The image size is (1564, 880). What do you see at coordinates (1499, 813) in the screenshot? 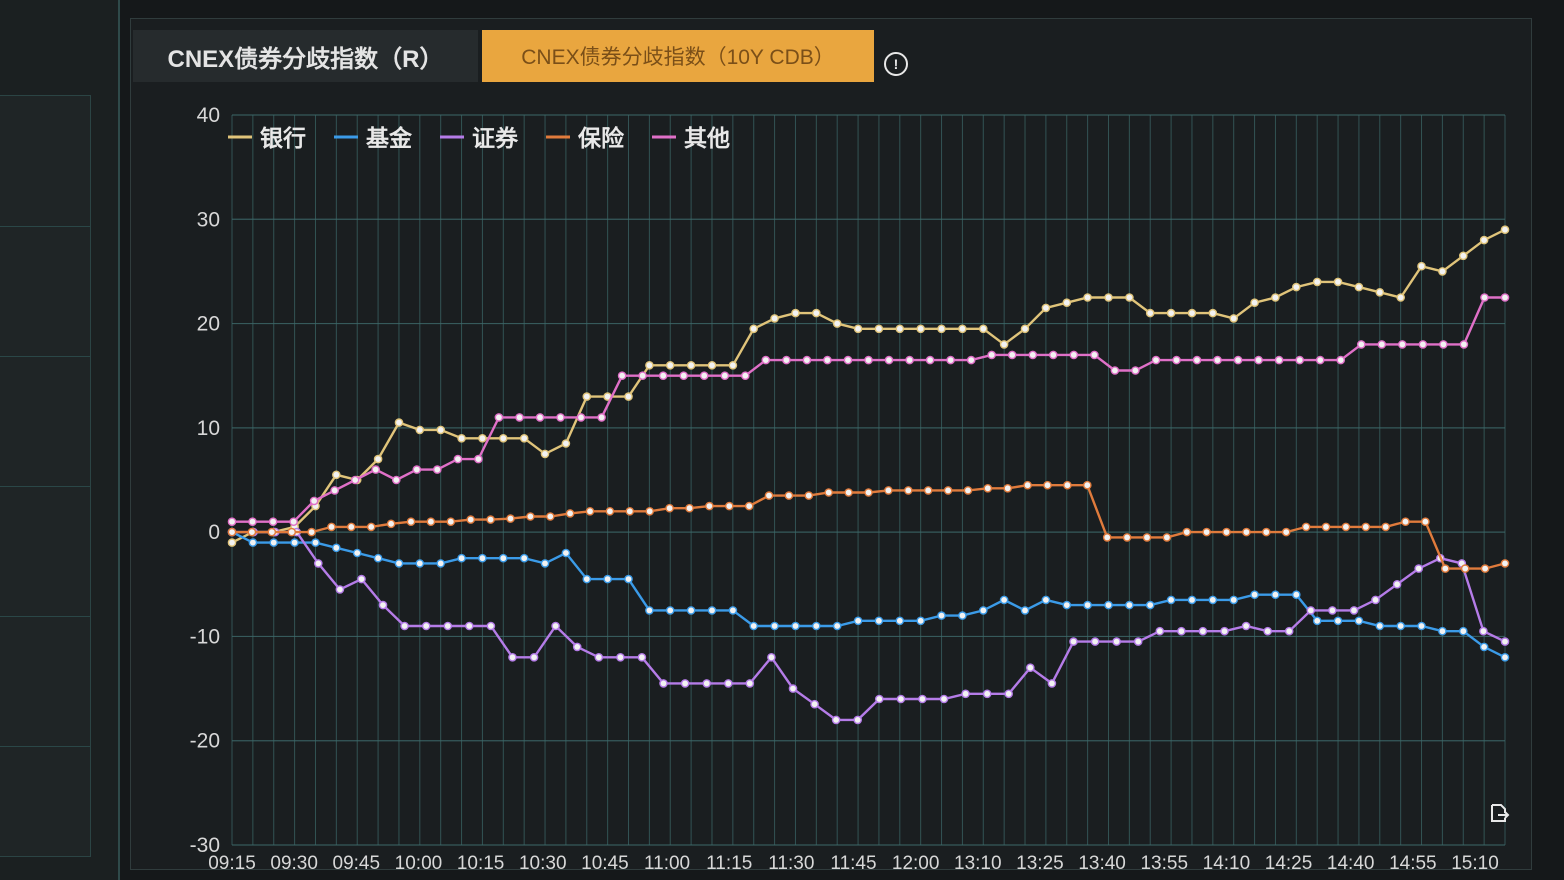
I see `export-icon` at bounding box center [1499, 813].